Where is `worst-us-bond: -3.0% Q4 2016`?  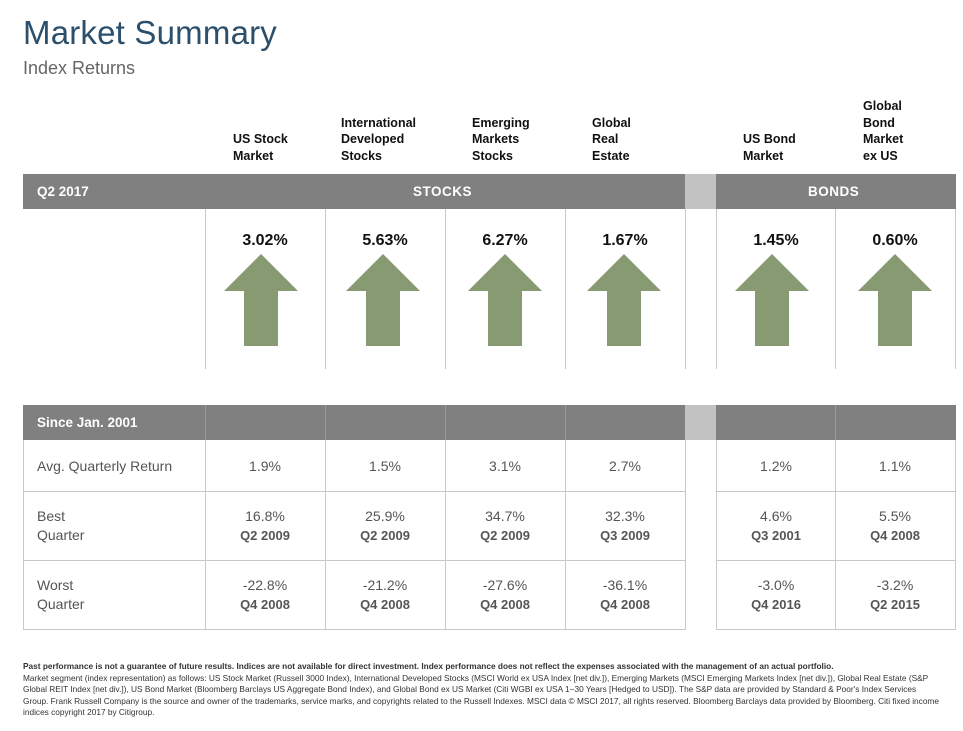 worst-us-bond: -3.0% Q4 2016 is located at coordinates (776, 595).